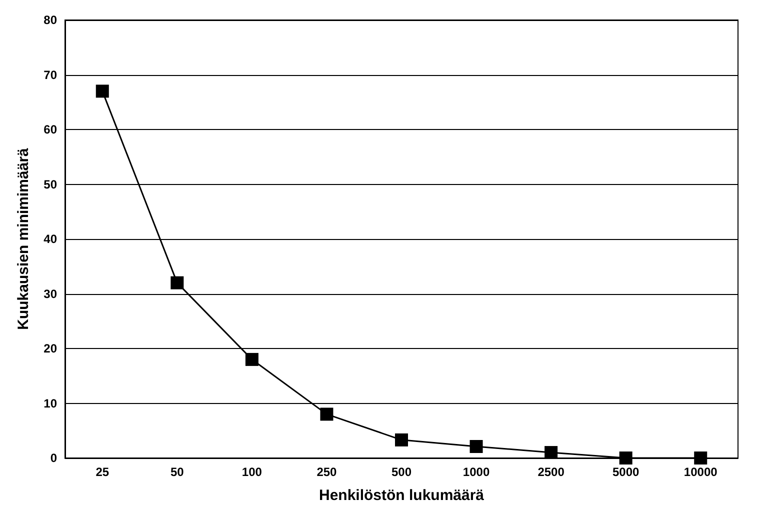  What do you see at coordinates (51, 20) in the screenshot?
I see `y-tick-label: 80` at bounding box center [51, 20].